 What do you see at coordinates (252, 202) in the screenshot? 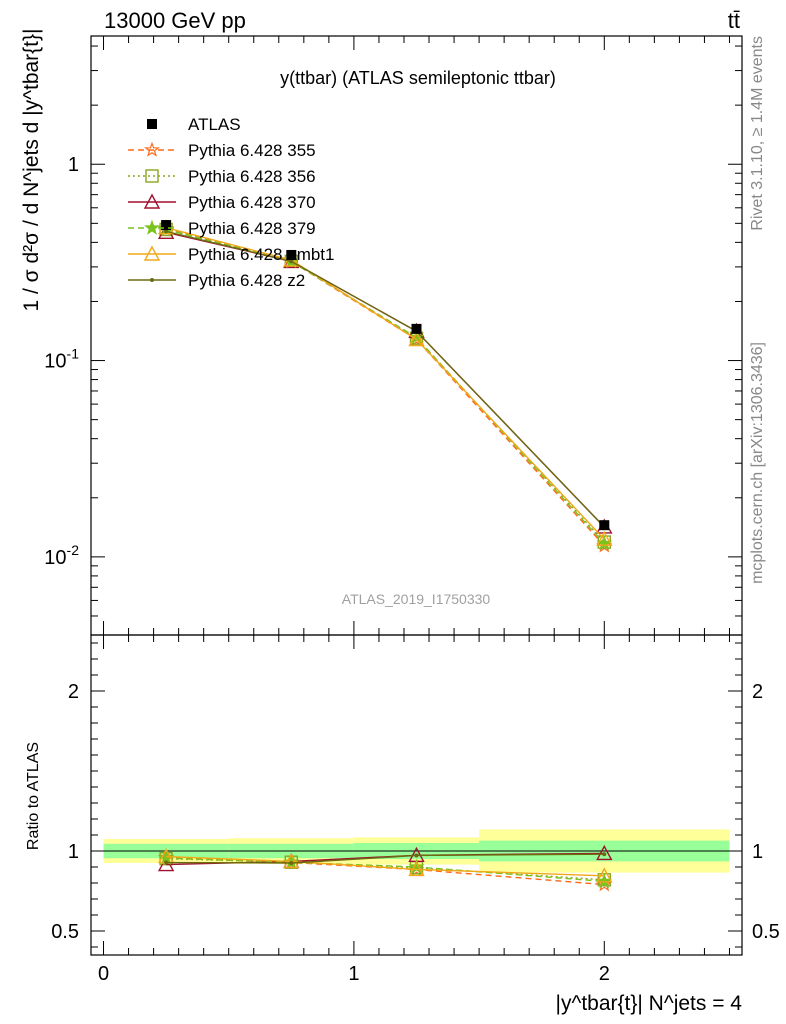
I see `legend-series-2-label: Pythia 6.428 370` at bounding box center [252, 202].